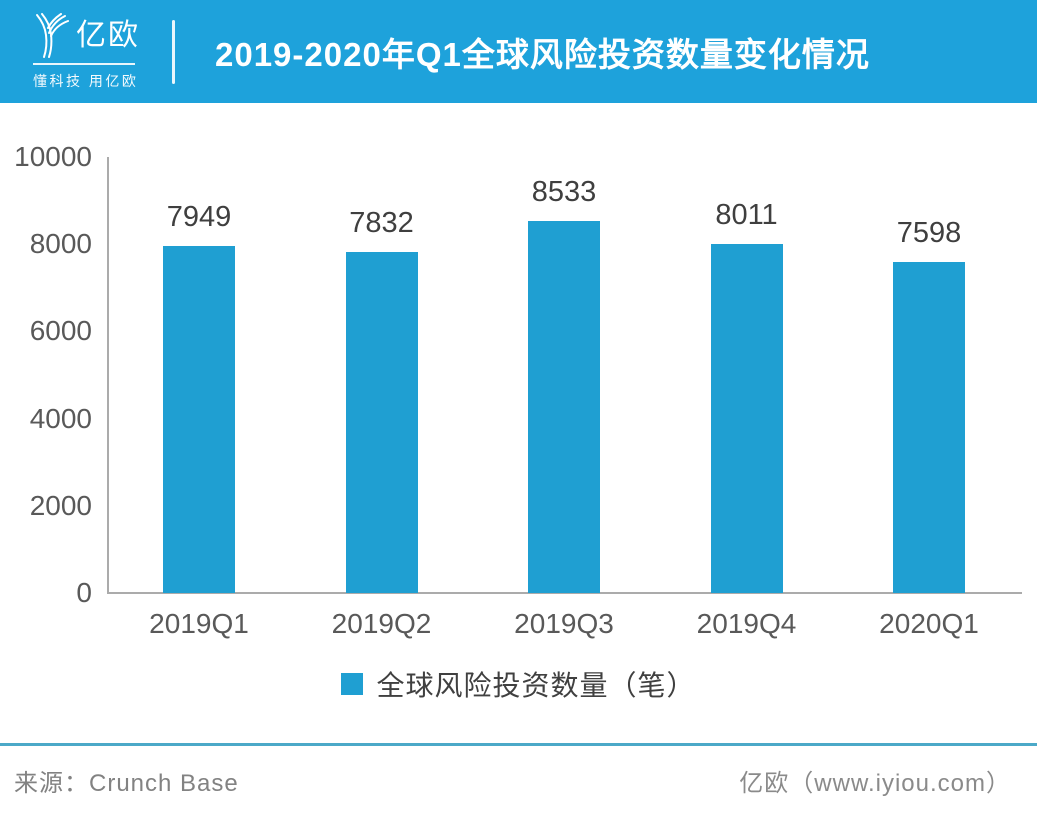 This screenshot has height=813, width=1037. I want to click on bar-value-label: 8533, so click(564, 191).